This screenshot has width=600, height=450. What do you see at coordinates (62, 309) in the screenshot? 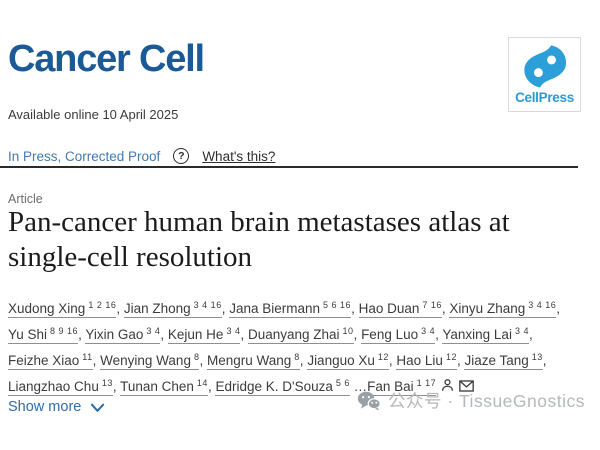
I see `author-link: Xudong Xing 1 2 16` at bounding box center [62, 309].